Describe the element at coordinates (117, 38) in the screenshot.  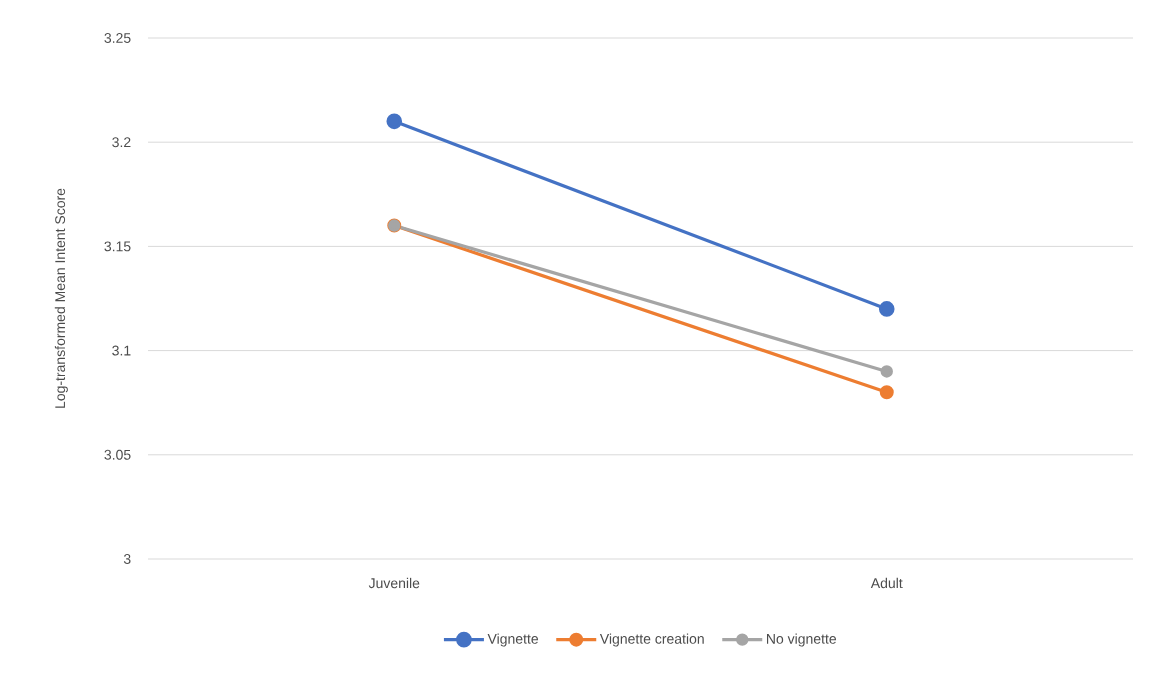
I see `y-tick-label: 3.25` at that location.